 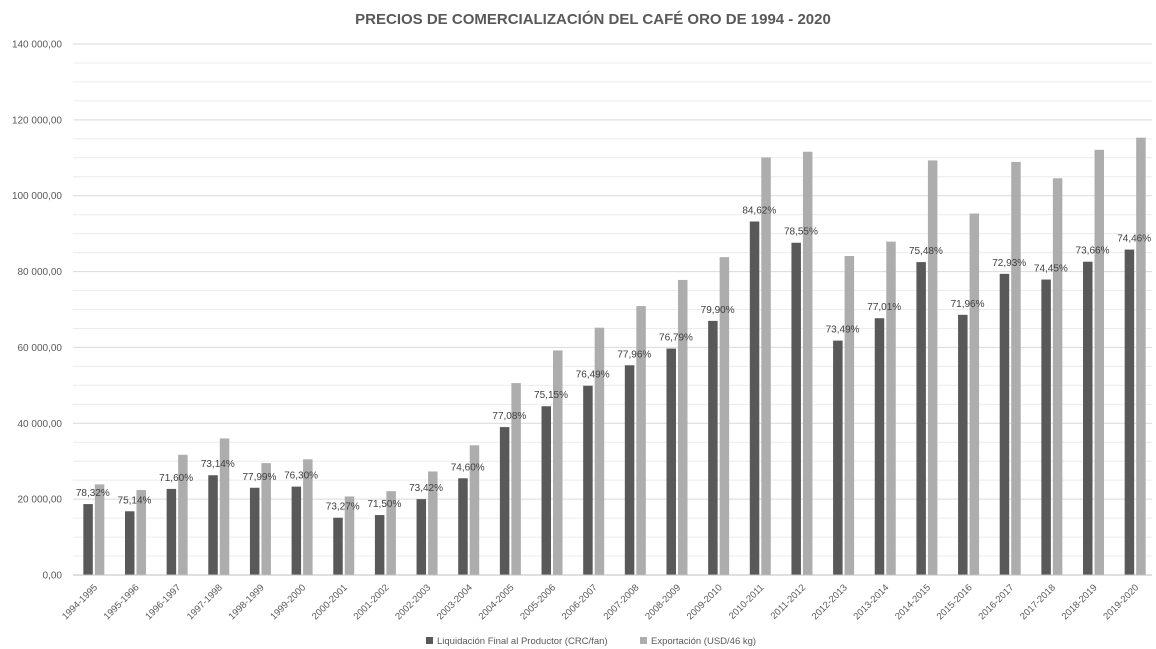 I want to click on x-tick-label: 2015-2016, so click(x=955, y=602).